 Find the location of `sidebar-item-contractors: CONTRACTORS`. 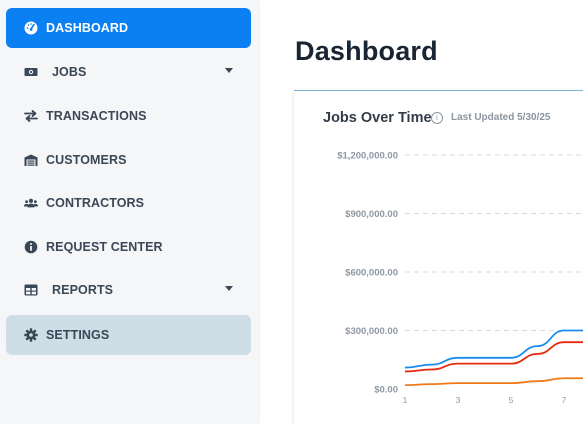

sidebar-item-contractors: CONTRACTORS is located at coordinates (128, 203).